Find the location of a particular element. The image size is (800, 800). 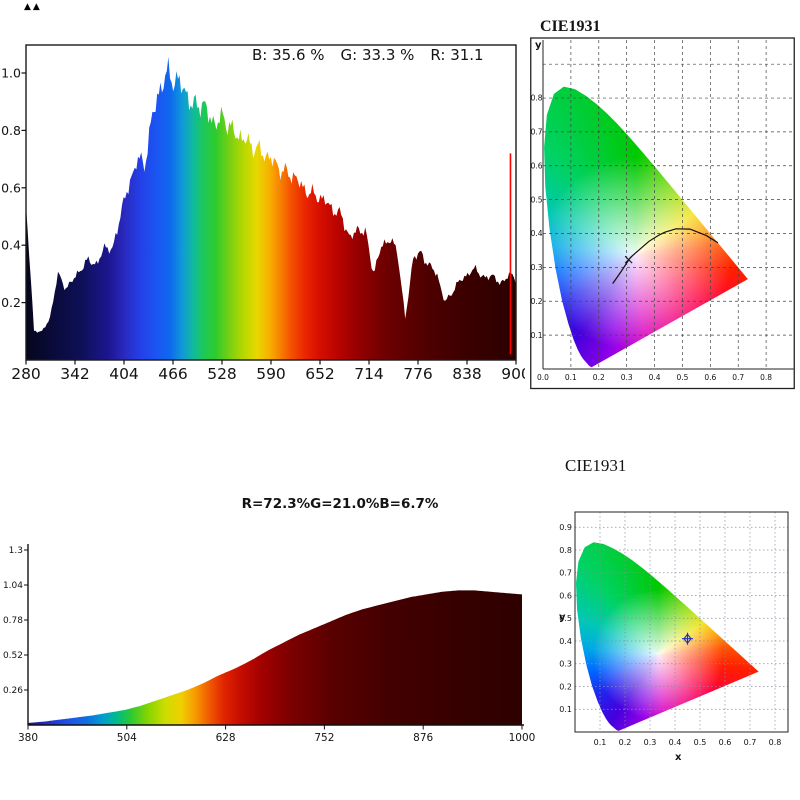

x-tick-label: 876 is located at coordinates (423, 738).